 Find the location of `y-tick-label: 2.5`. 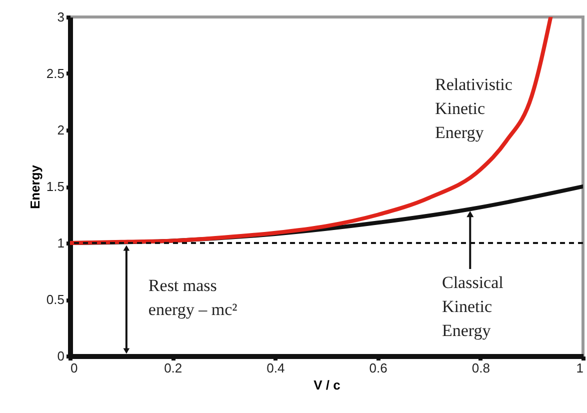

y-tick-label: 2.5 is located at coordinates (55, 73).